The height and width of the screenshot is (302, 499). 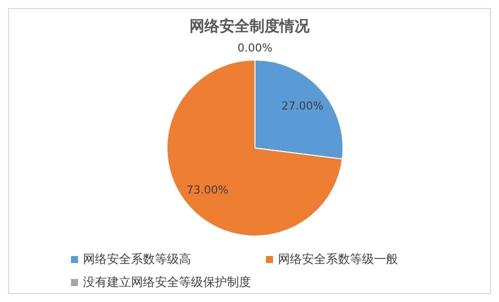 I want to click on data-label: 73.00%, so click(x=207, y=189).